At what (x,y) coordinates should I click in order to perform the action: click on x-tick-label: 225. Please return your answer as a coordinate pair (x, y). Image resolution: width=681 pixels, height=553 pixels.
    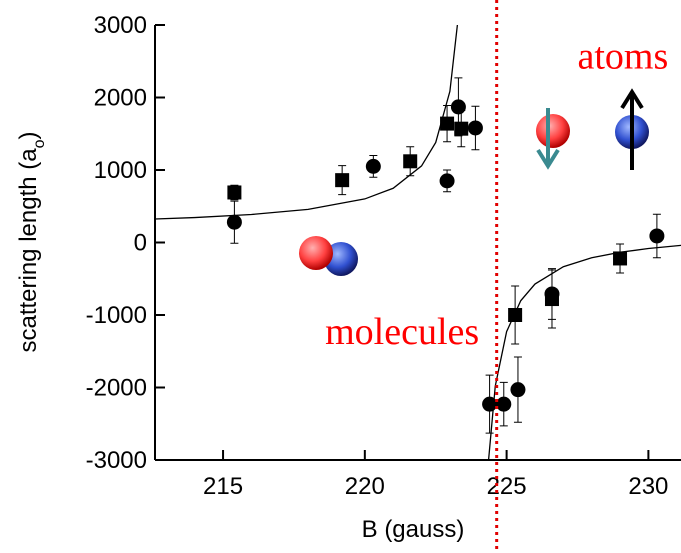
    Looking at the image, I should click on (507, 486).